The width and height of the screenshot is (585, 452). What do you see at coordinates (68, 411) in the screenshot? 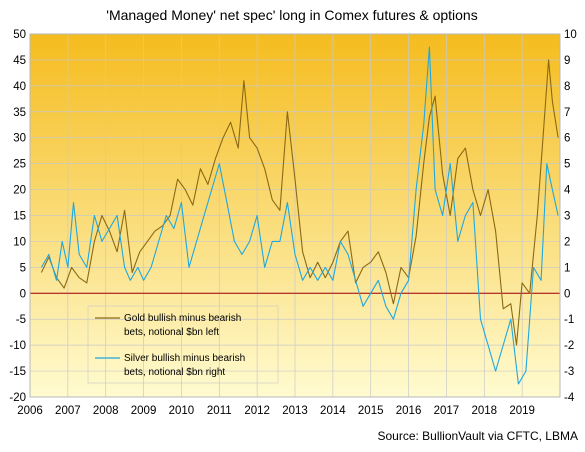
I see `x-tick-label: 2007` at bounding box center [68, 411].